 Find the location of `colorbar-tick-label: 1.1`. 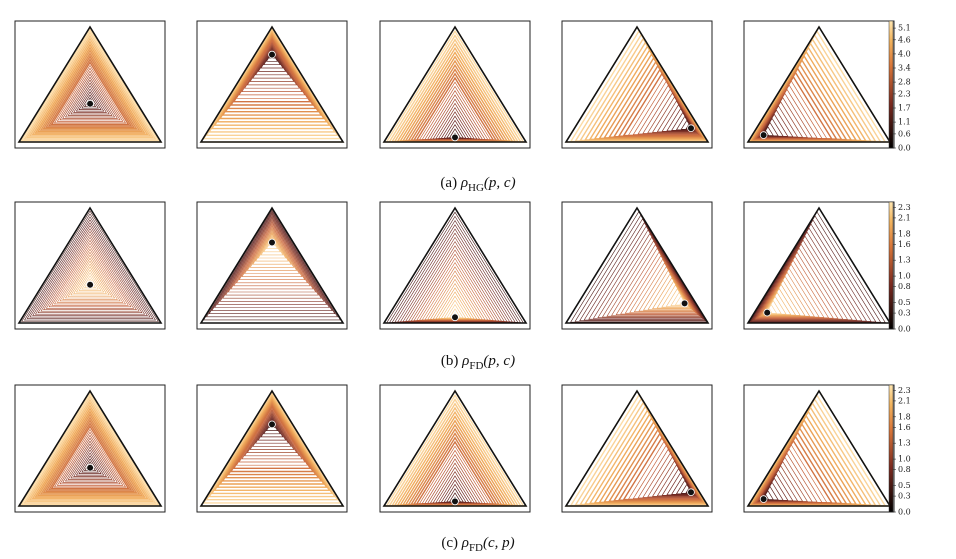

colorbar-tick-label: 1.1 is located at coordinates (904, 122).